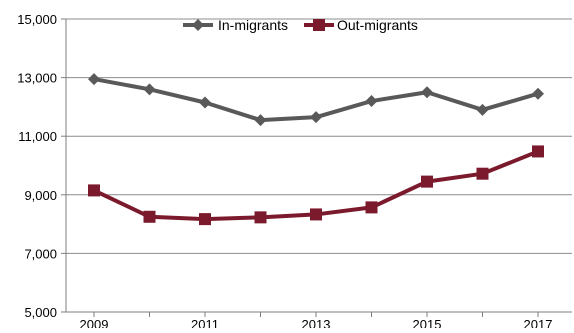 The width and height of the screenshot is (574, 333). What do you see at coordinates (40, 253) in the screenshot?
I see `y-tick-label: 7,000` at bounding box center [40, 253].